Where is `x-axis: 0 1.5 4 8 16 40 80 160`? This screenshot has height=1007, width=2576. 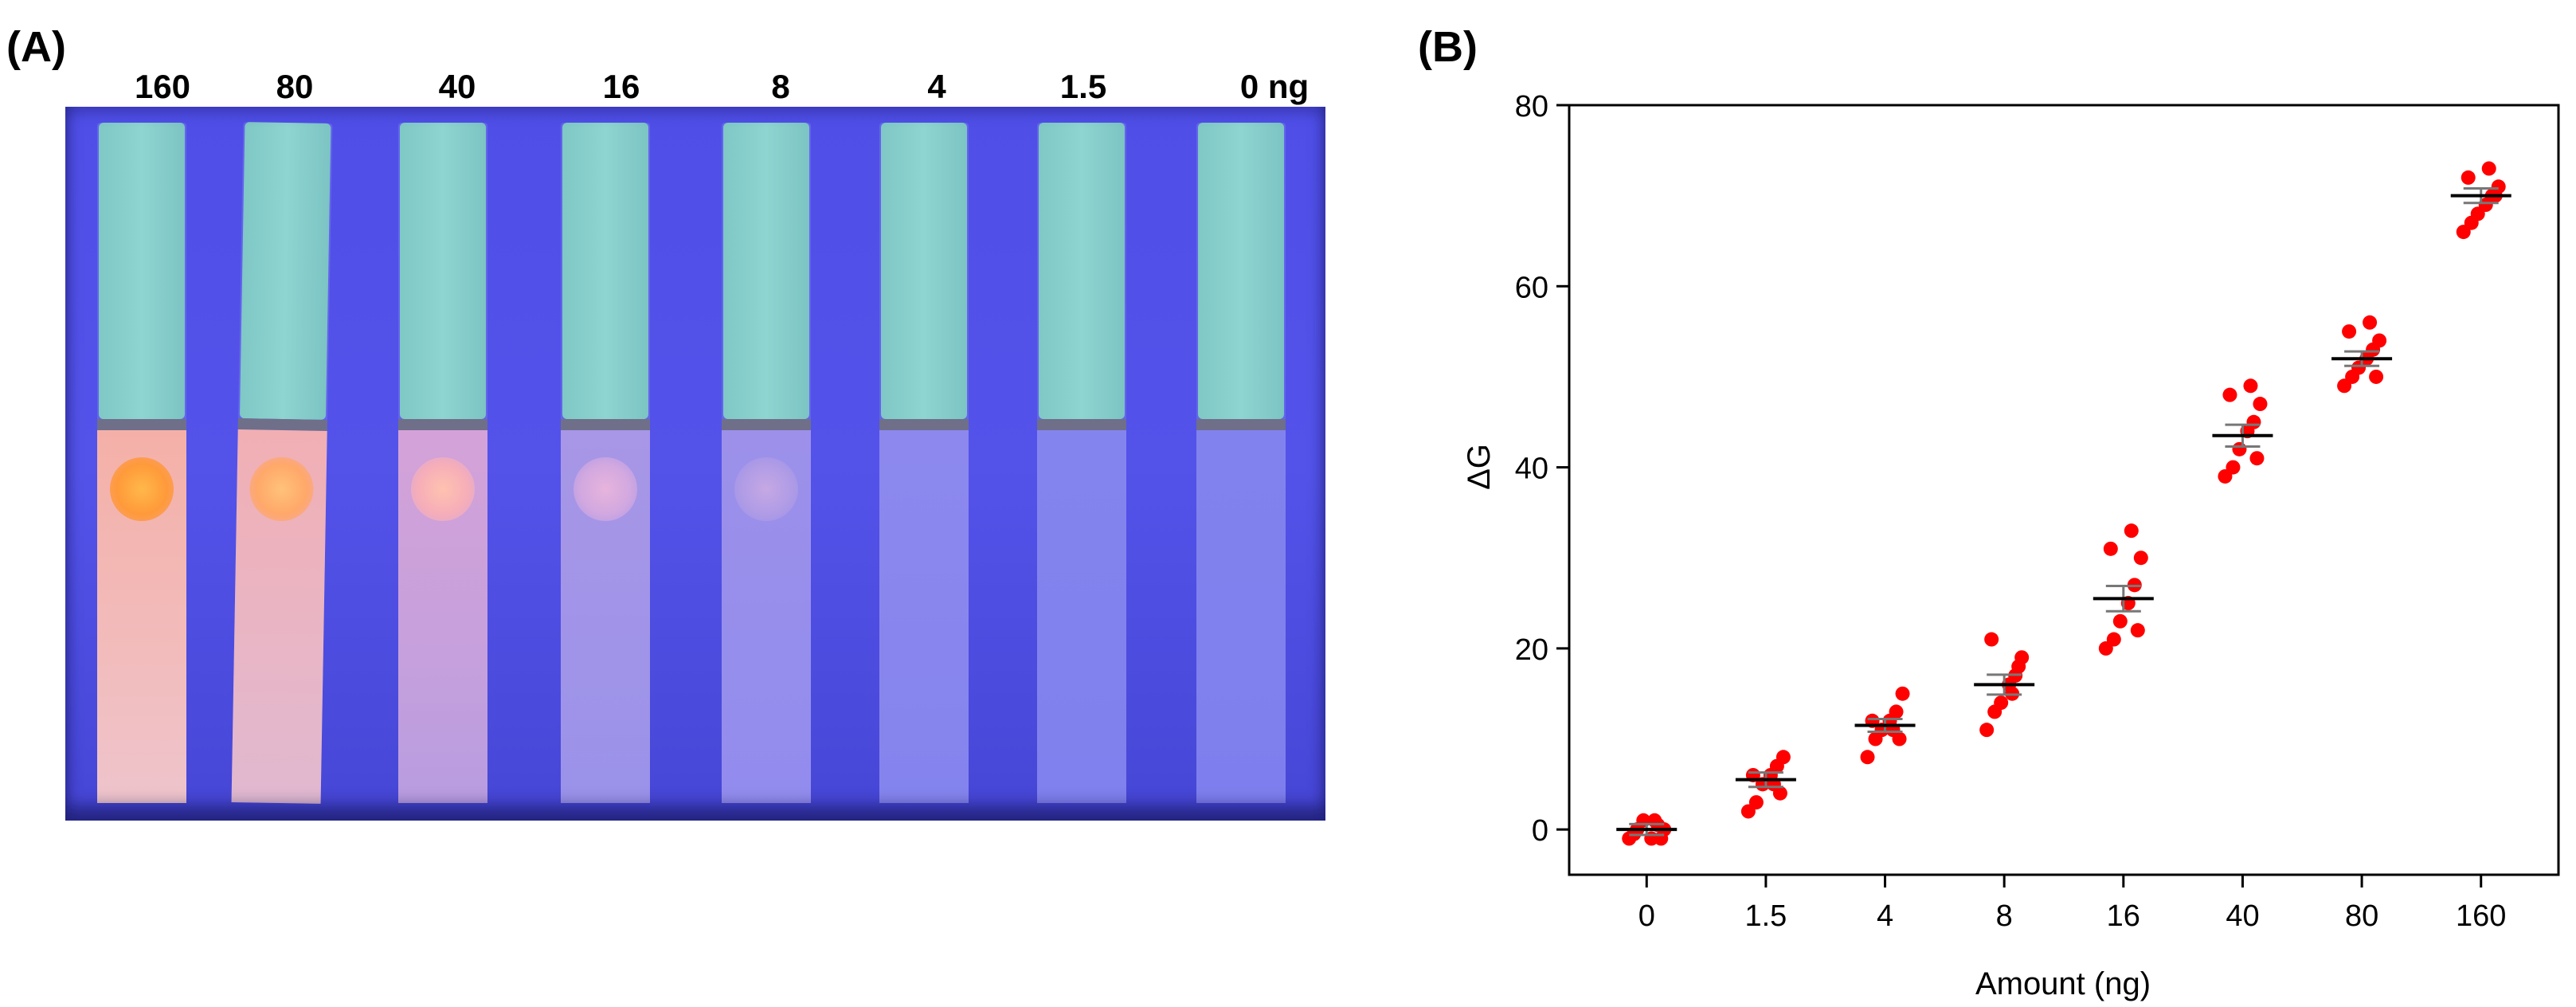 x-axis: 0 1.5 4 8 16 40 80 160 is located at coordinates (2072, 904).